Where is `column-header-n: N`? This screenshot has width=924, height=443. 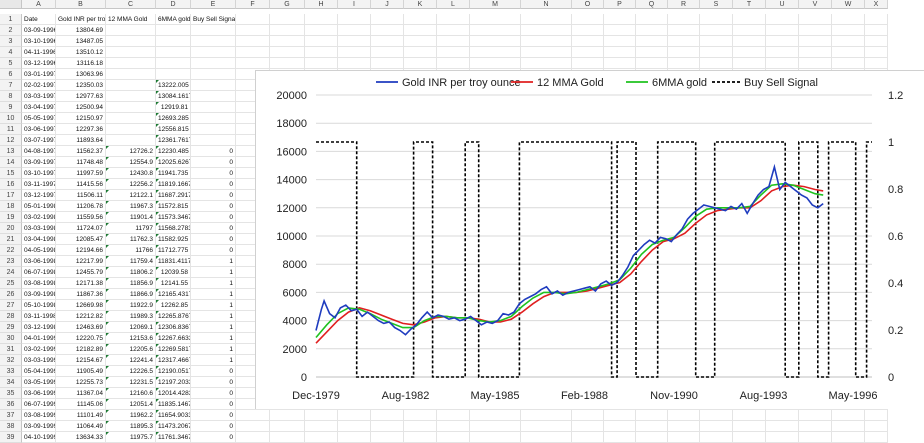
column-header-n: N is located at coordinates (546, 4).